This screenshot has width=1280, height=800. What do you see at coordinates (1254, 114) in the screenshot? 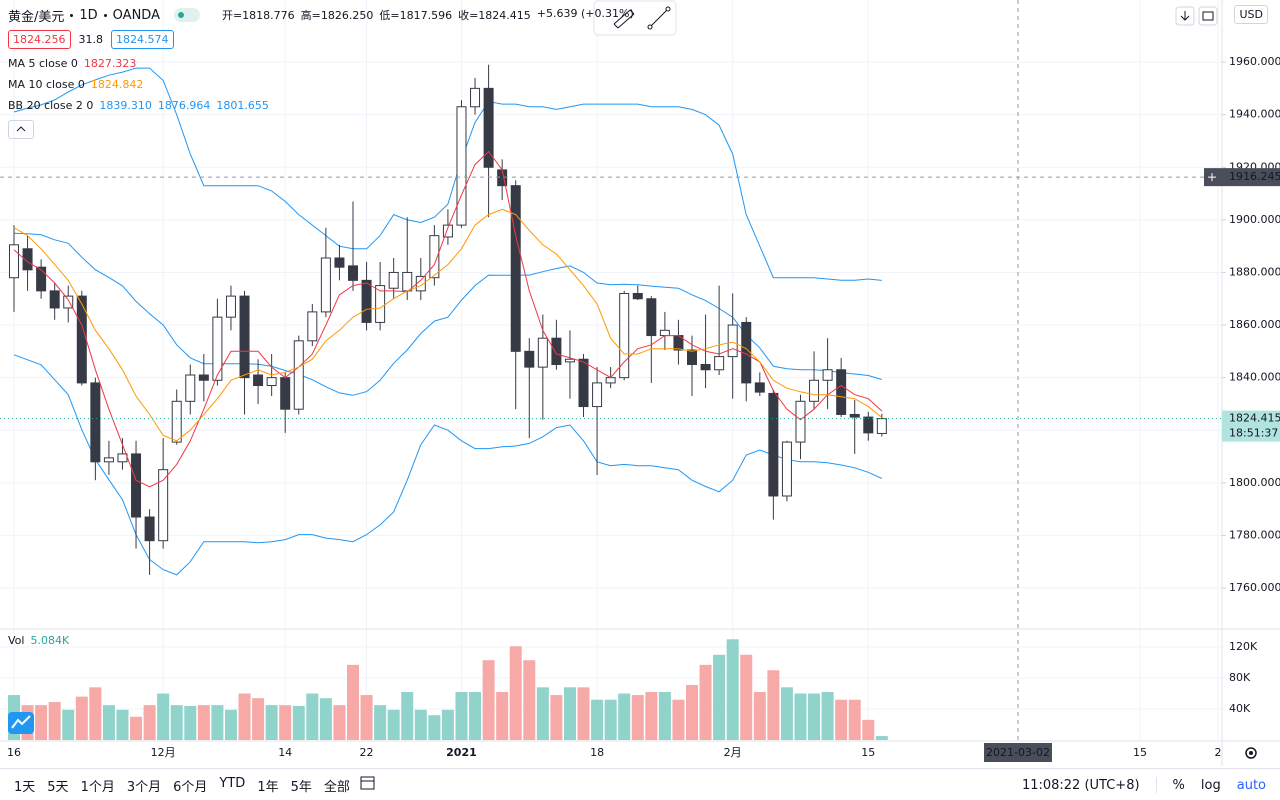
I see `y-tick-label: 1940.000` at bounding box center [1254, 114].